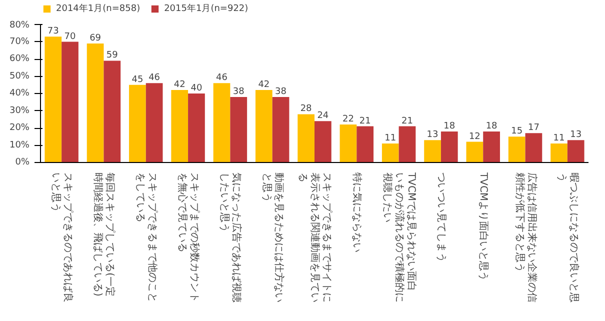 The height and width of the screenshot is (321, 605). What do you see at coordinates (230, 237) in the screenshot?
I see `x-tick-label: 気になった広告であれば視聴したいと思う` at bounding box center [230, 237].